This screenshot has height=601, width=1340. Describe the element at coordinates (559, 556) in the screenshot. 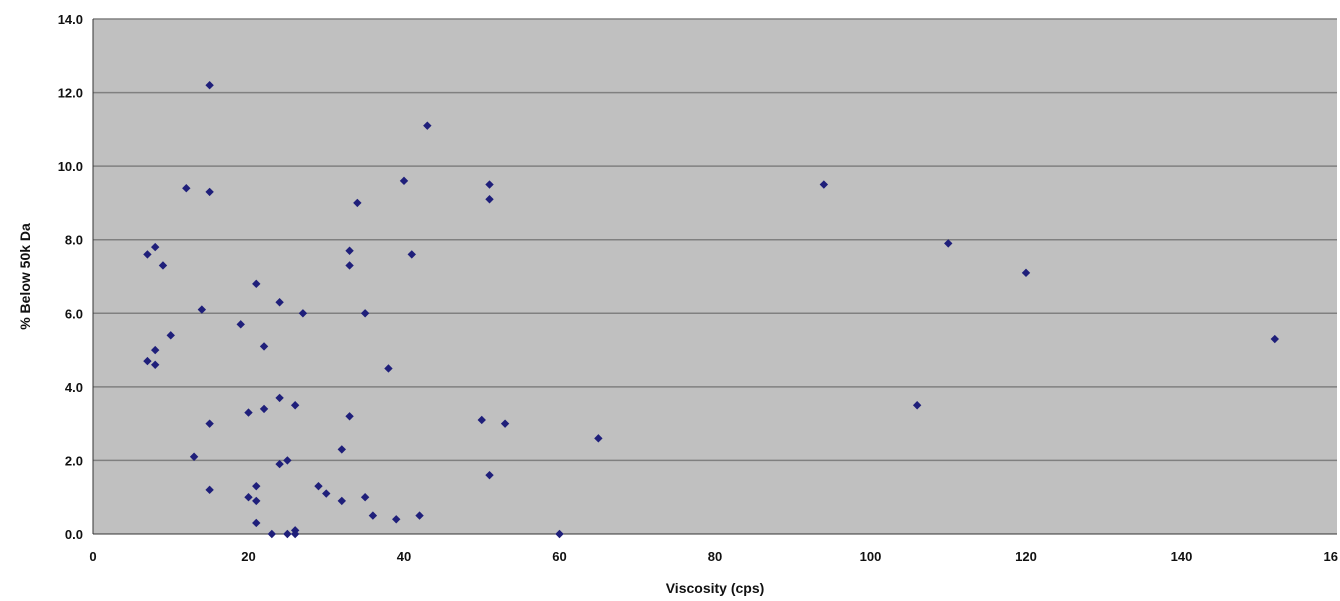

I see `x-tick-label: 60` at that location.